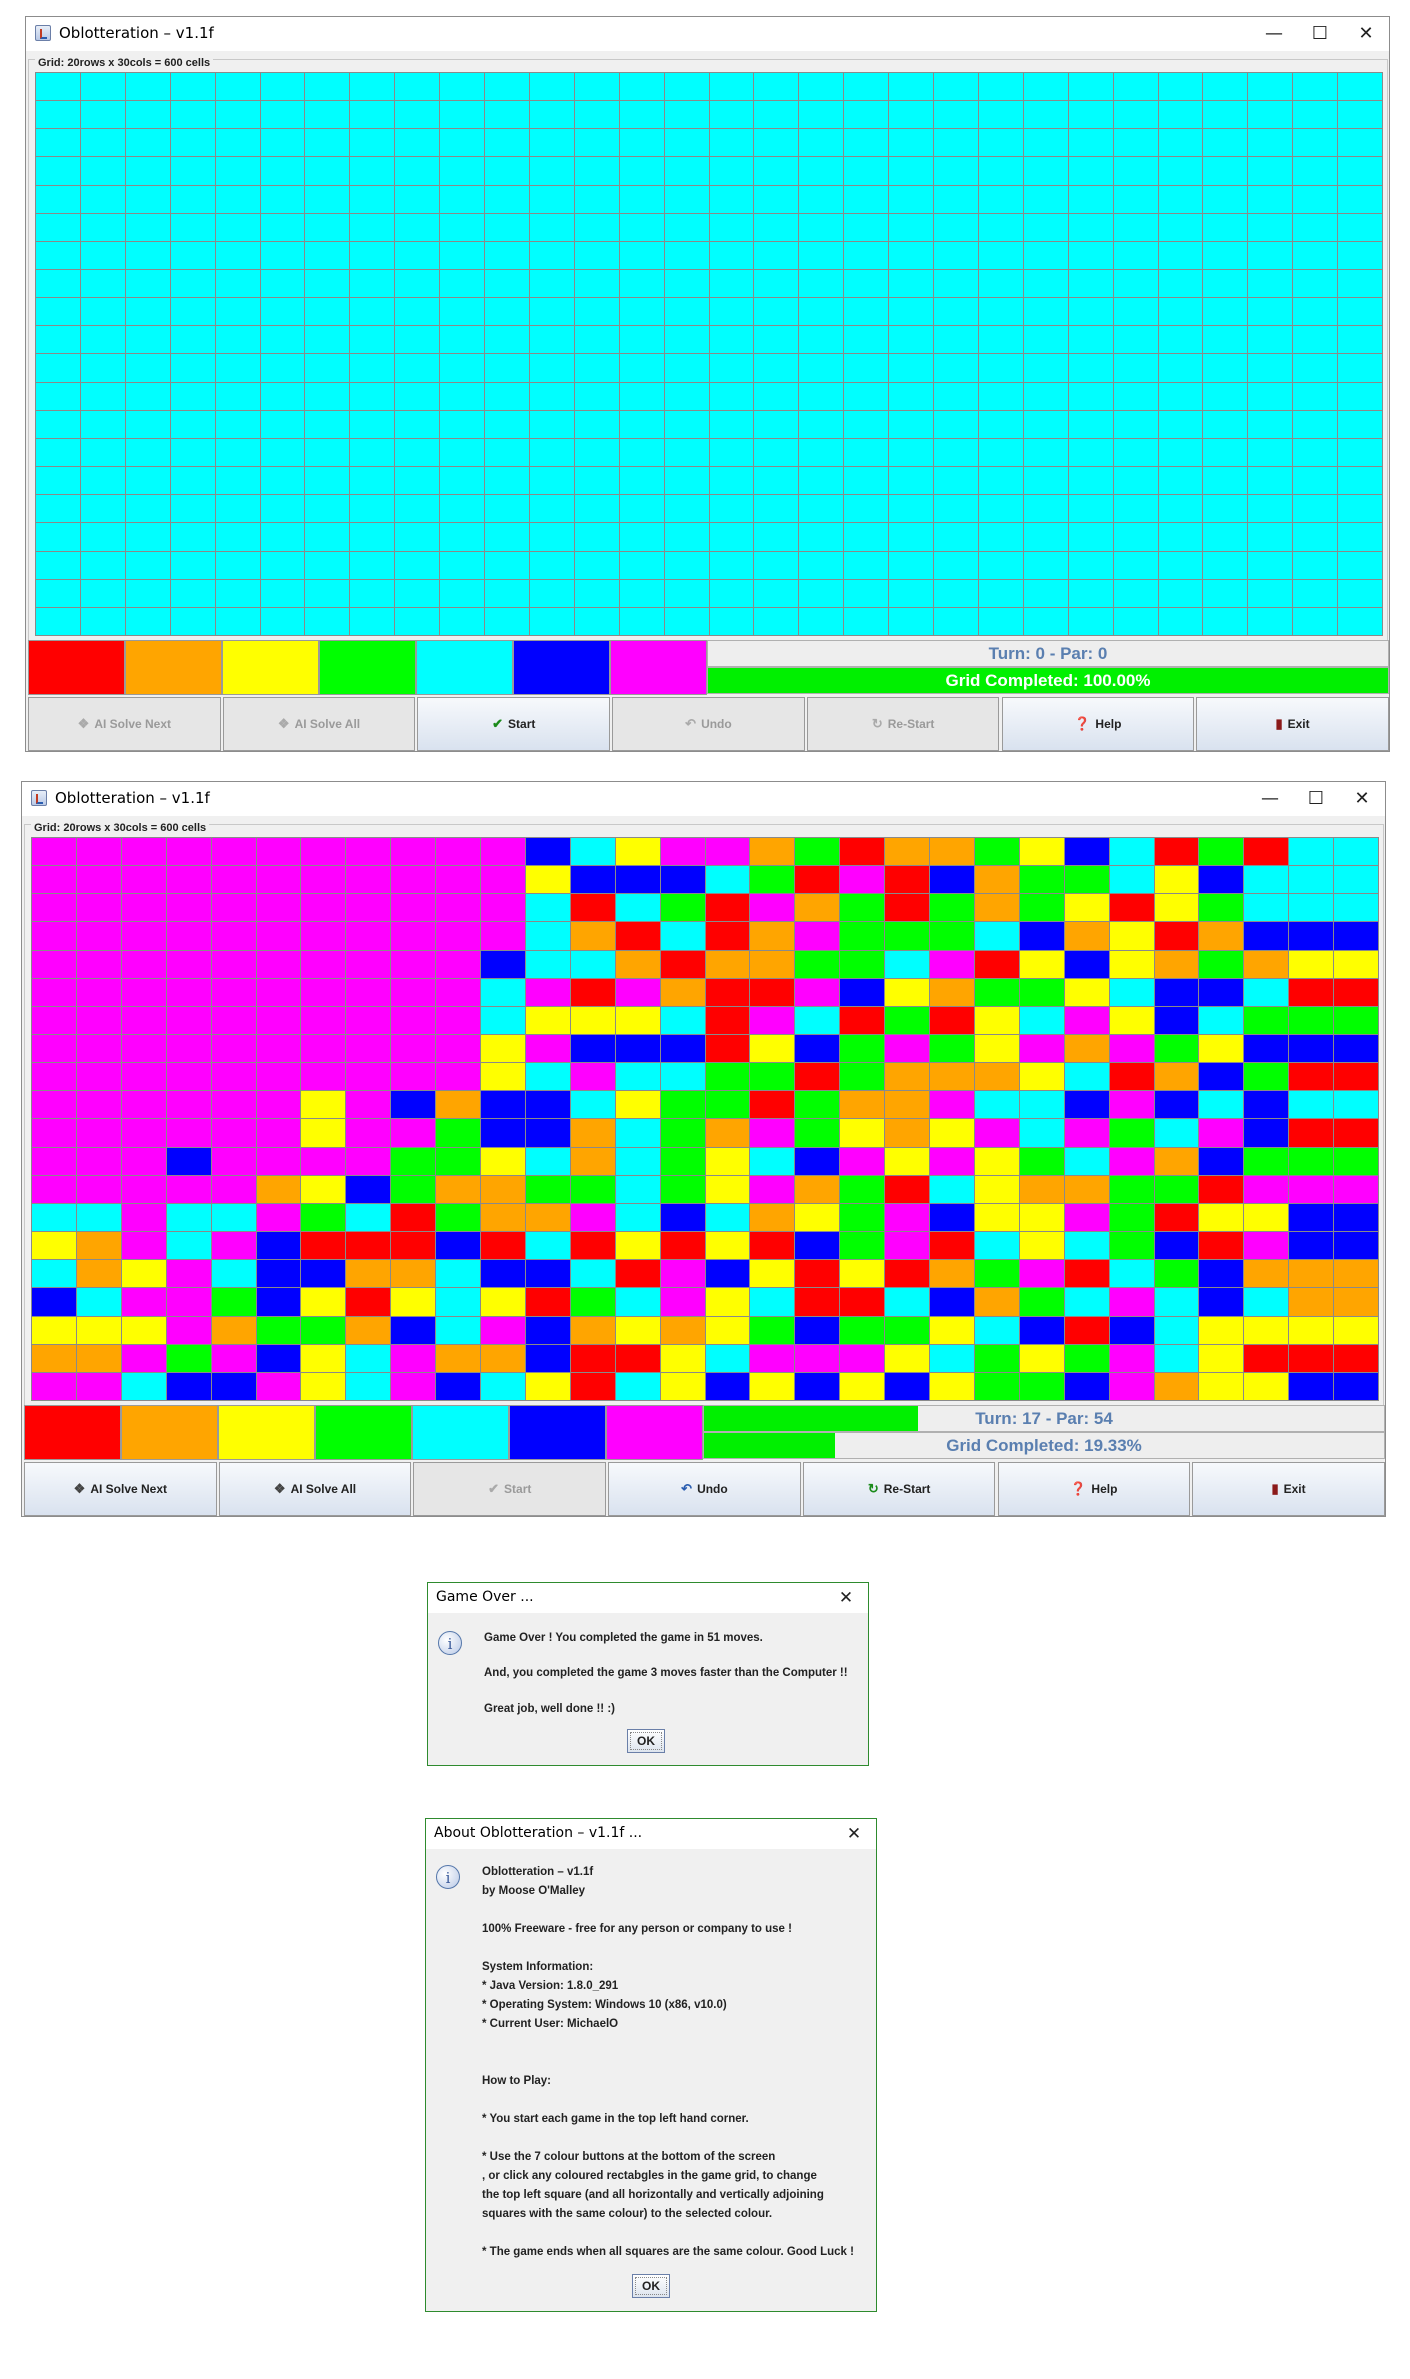  I want to click on colour-button-green, so click(363, 1432).